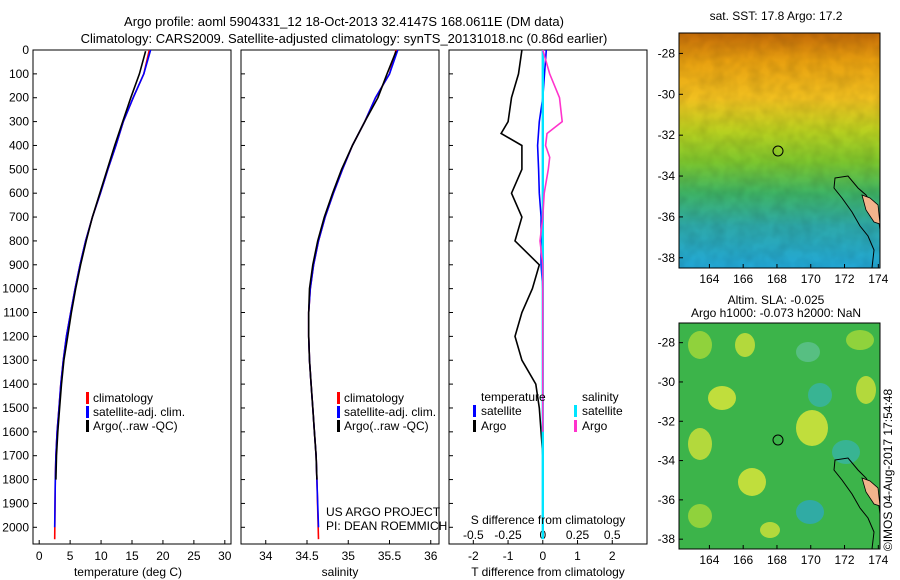  I want to click on temperature-x-tick-label: 20, so click(163, 556).